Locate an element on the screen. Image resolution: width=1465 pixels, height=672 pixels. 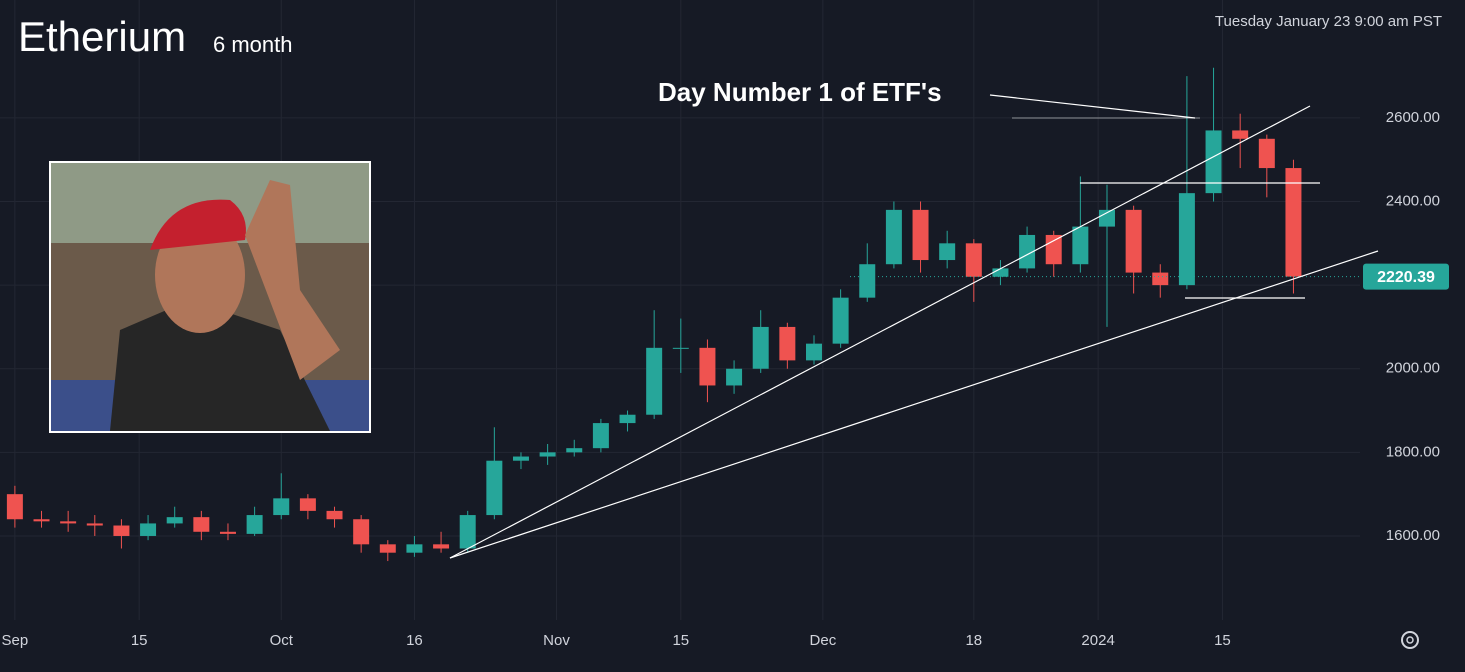
y-tick-label: 2400.00 is located at coordinates (1413, 200).